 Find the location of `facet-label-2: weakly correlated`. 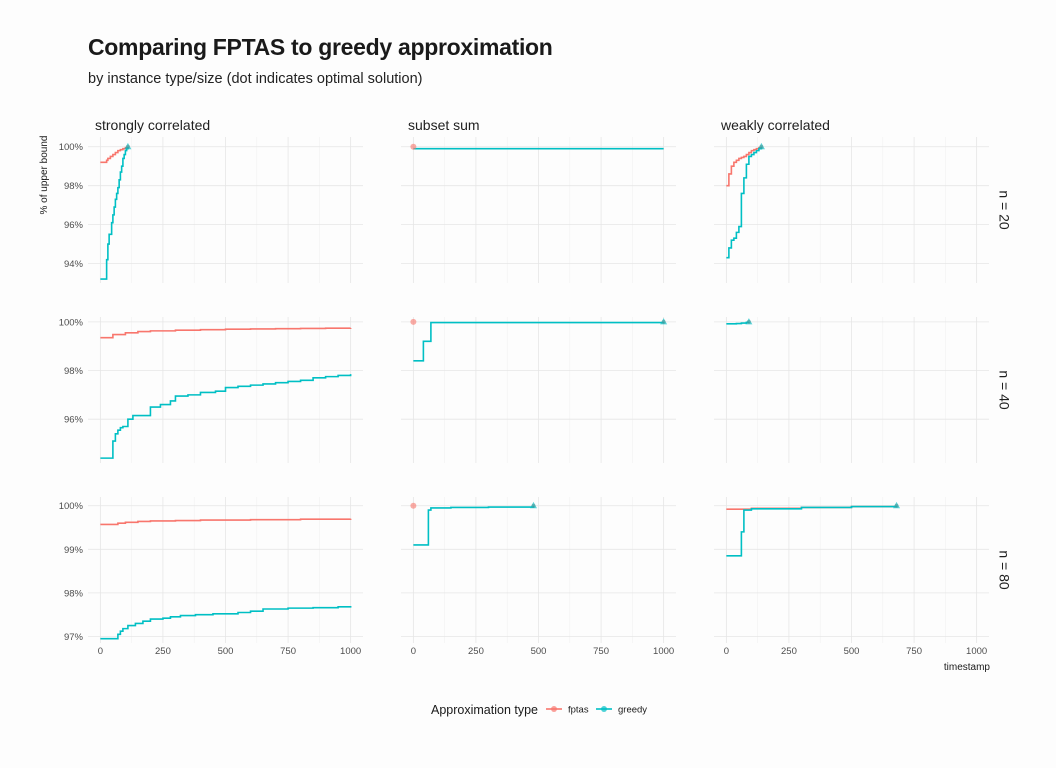

facet-label-2: weakly correlated is located at coordinates (775, 125).